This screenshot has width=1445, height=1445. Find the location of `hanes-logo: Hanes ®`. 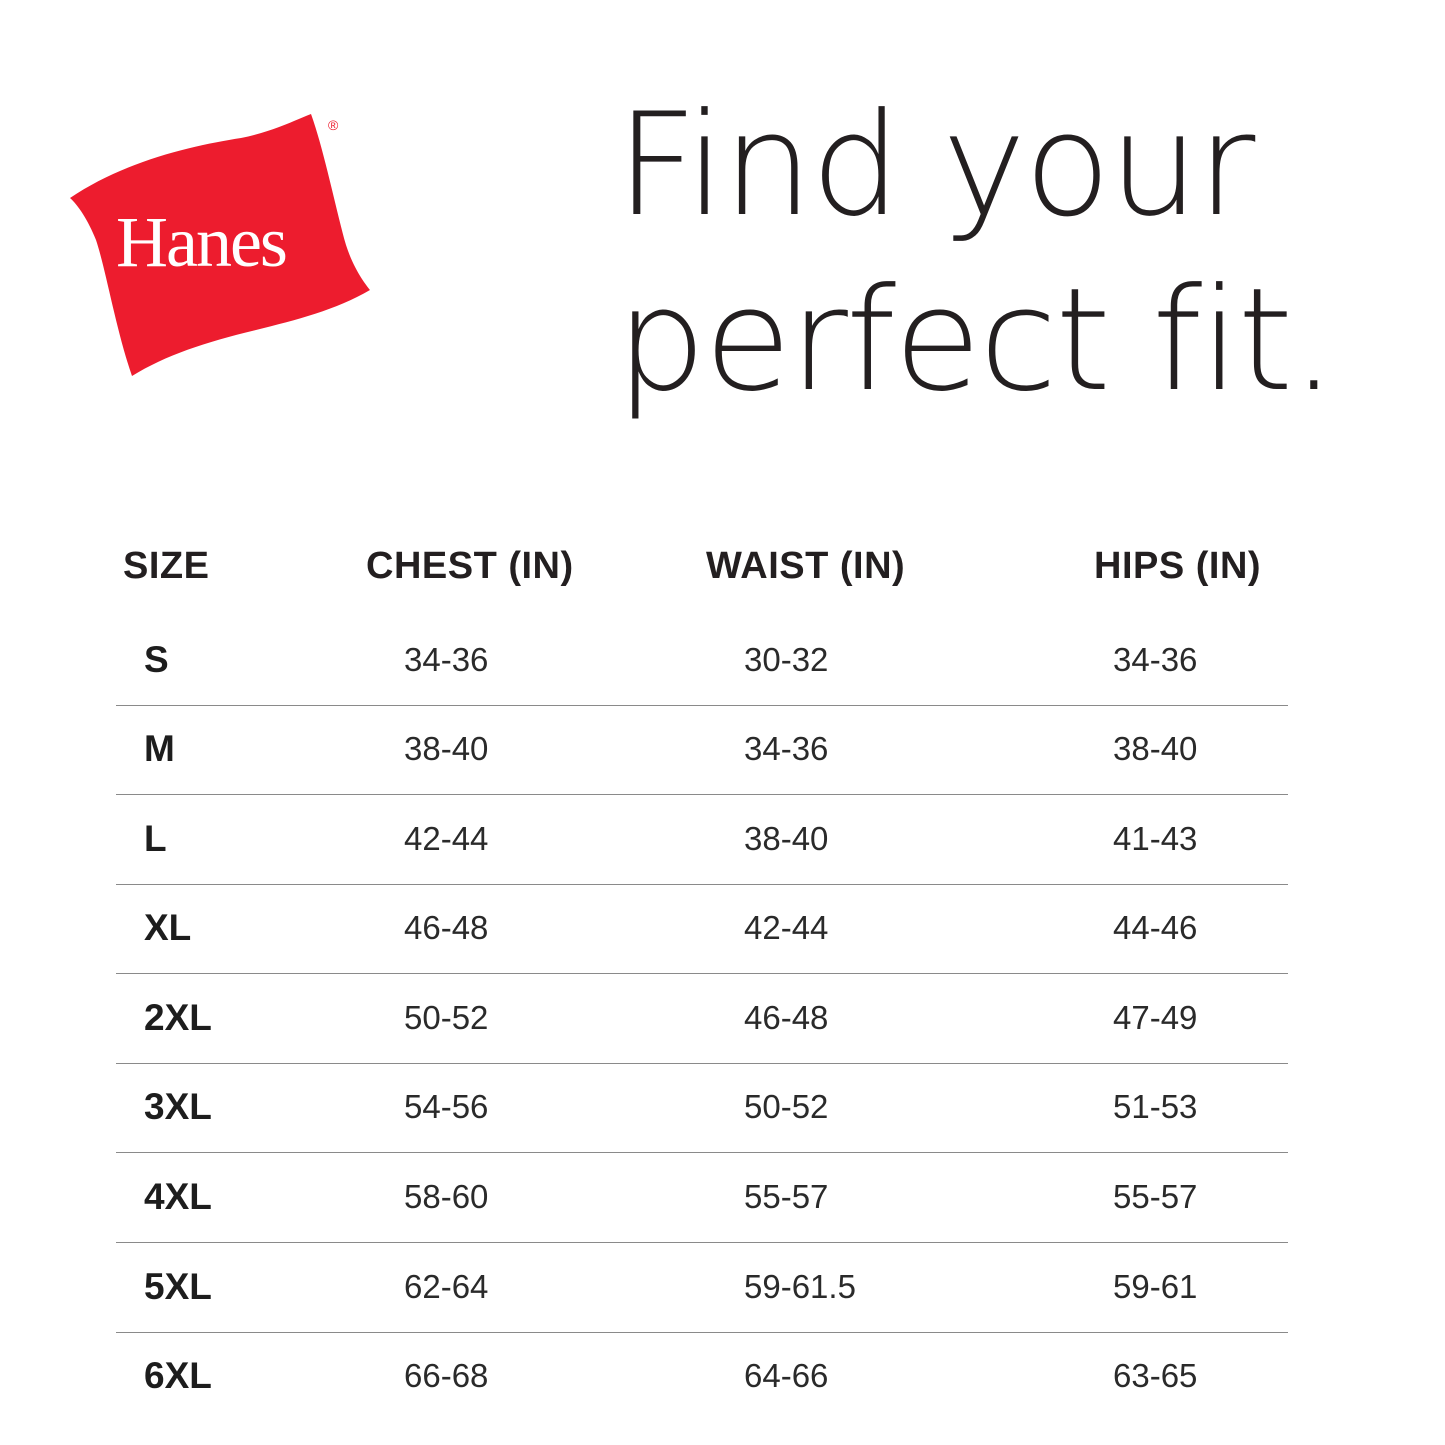

hanes-logo: Hanes ® is located at coordinates (220, 245).